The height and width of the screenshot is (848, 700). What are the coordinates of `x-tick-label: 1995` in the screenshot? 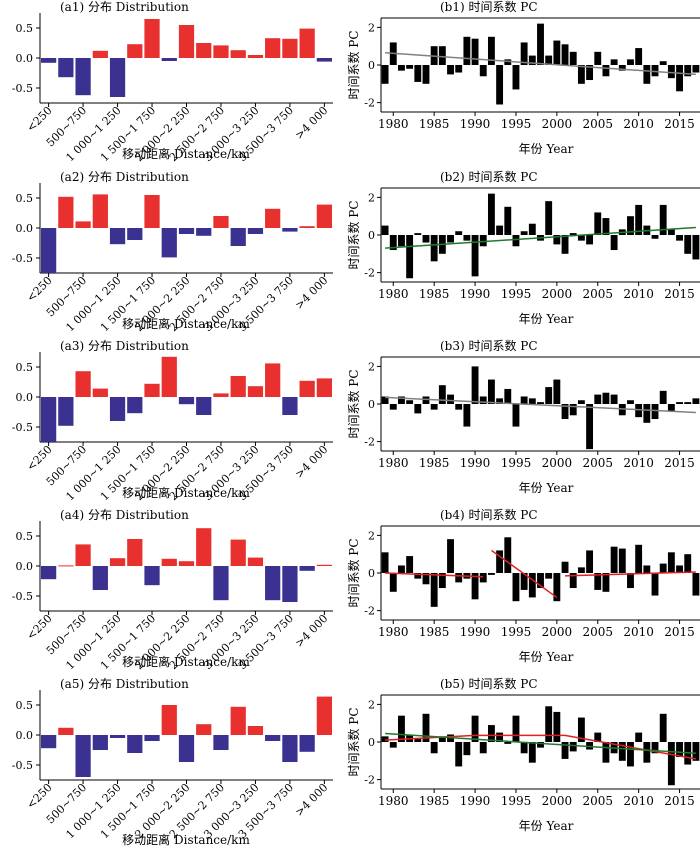 It's located at (516, 294).